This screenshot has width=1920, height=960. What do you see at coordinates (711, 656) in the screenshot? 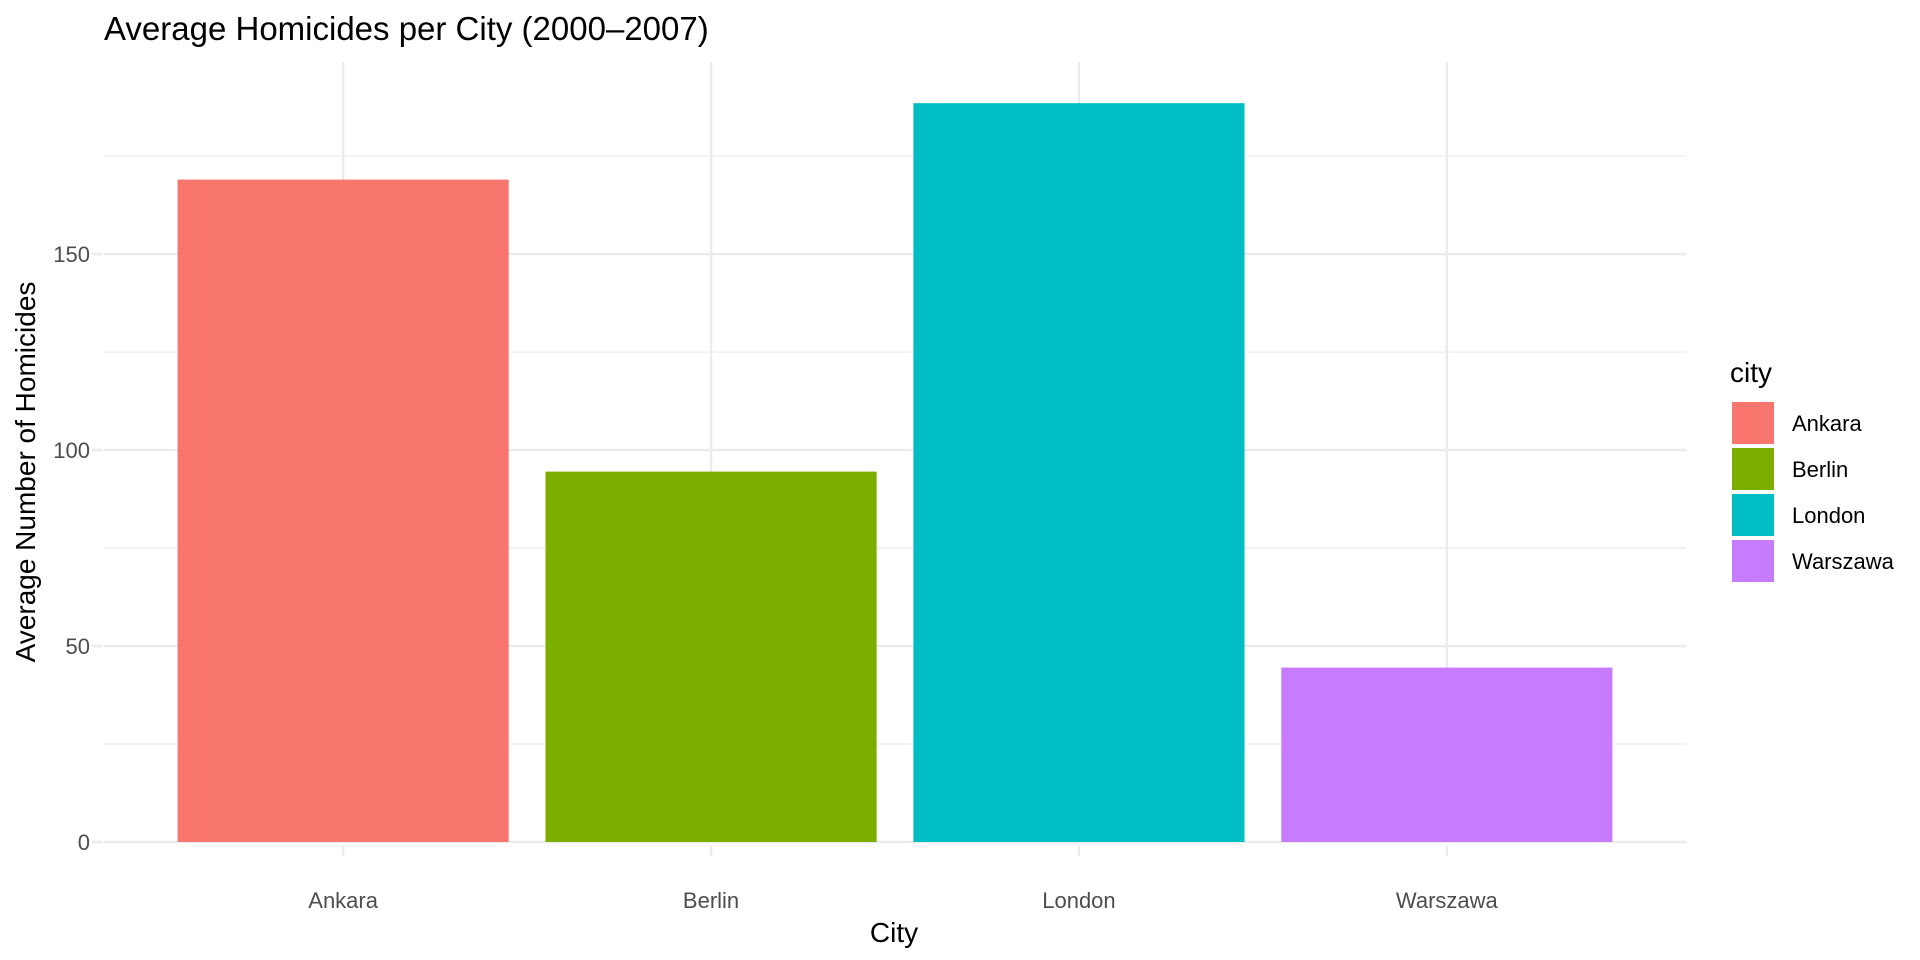
I see `bar-berlin` at bounding box center [711, 656].